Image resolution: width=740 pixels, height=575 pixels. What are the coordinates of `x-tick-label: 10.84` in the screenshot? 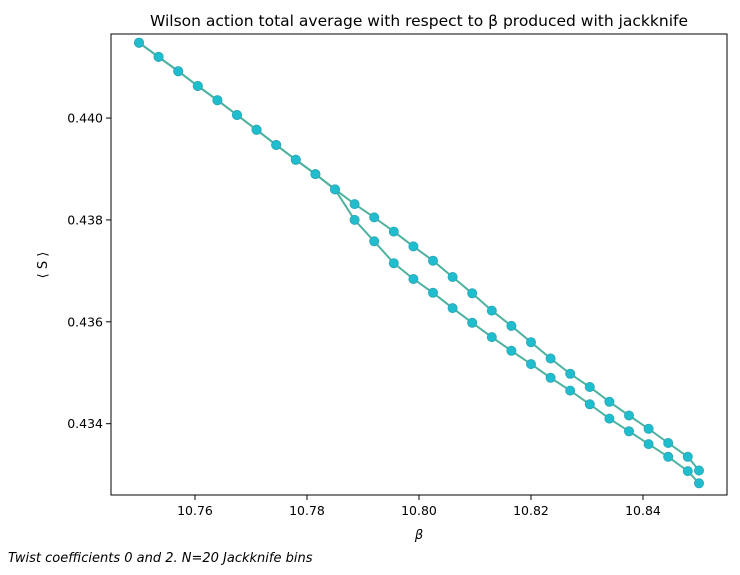 It's located at (643, 510).